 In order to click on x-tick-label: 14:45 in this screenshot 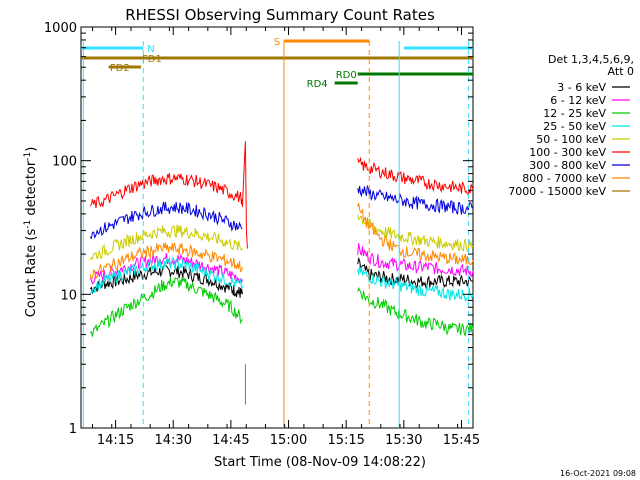, I will do `click(230, 440)`.